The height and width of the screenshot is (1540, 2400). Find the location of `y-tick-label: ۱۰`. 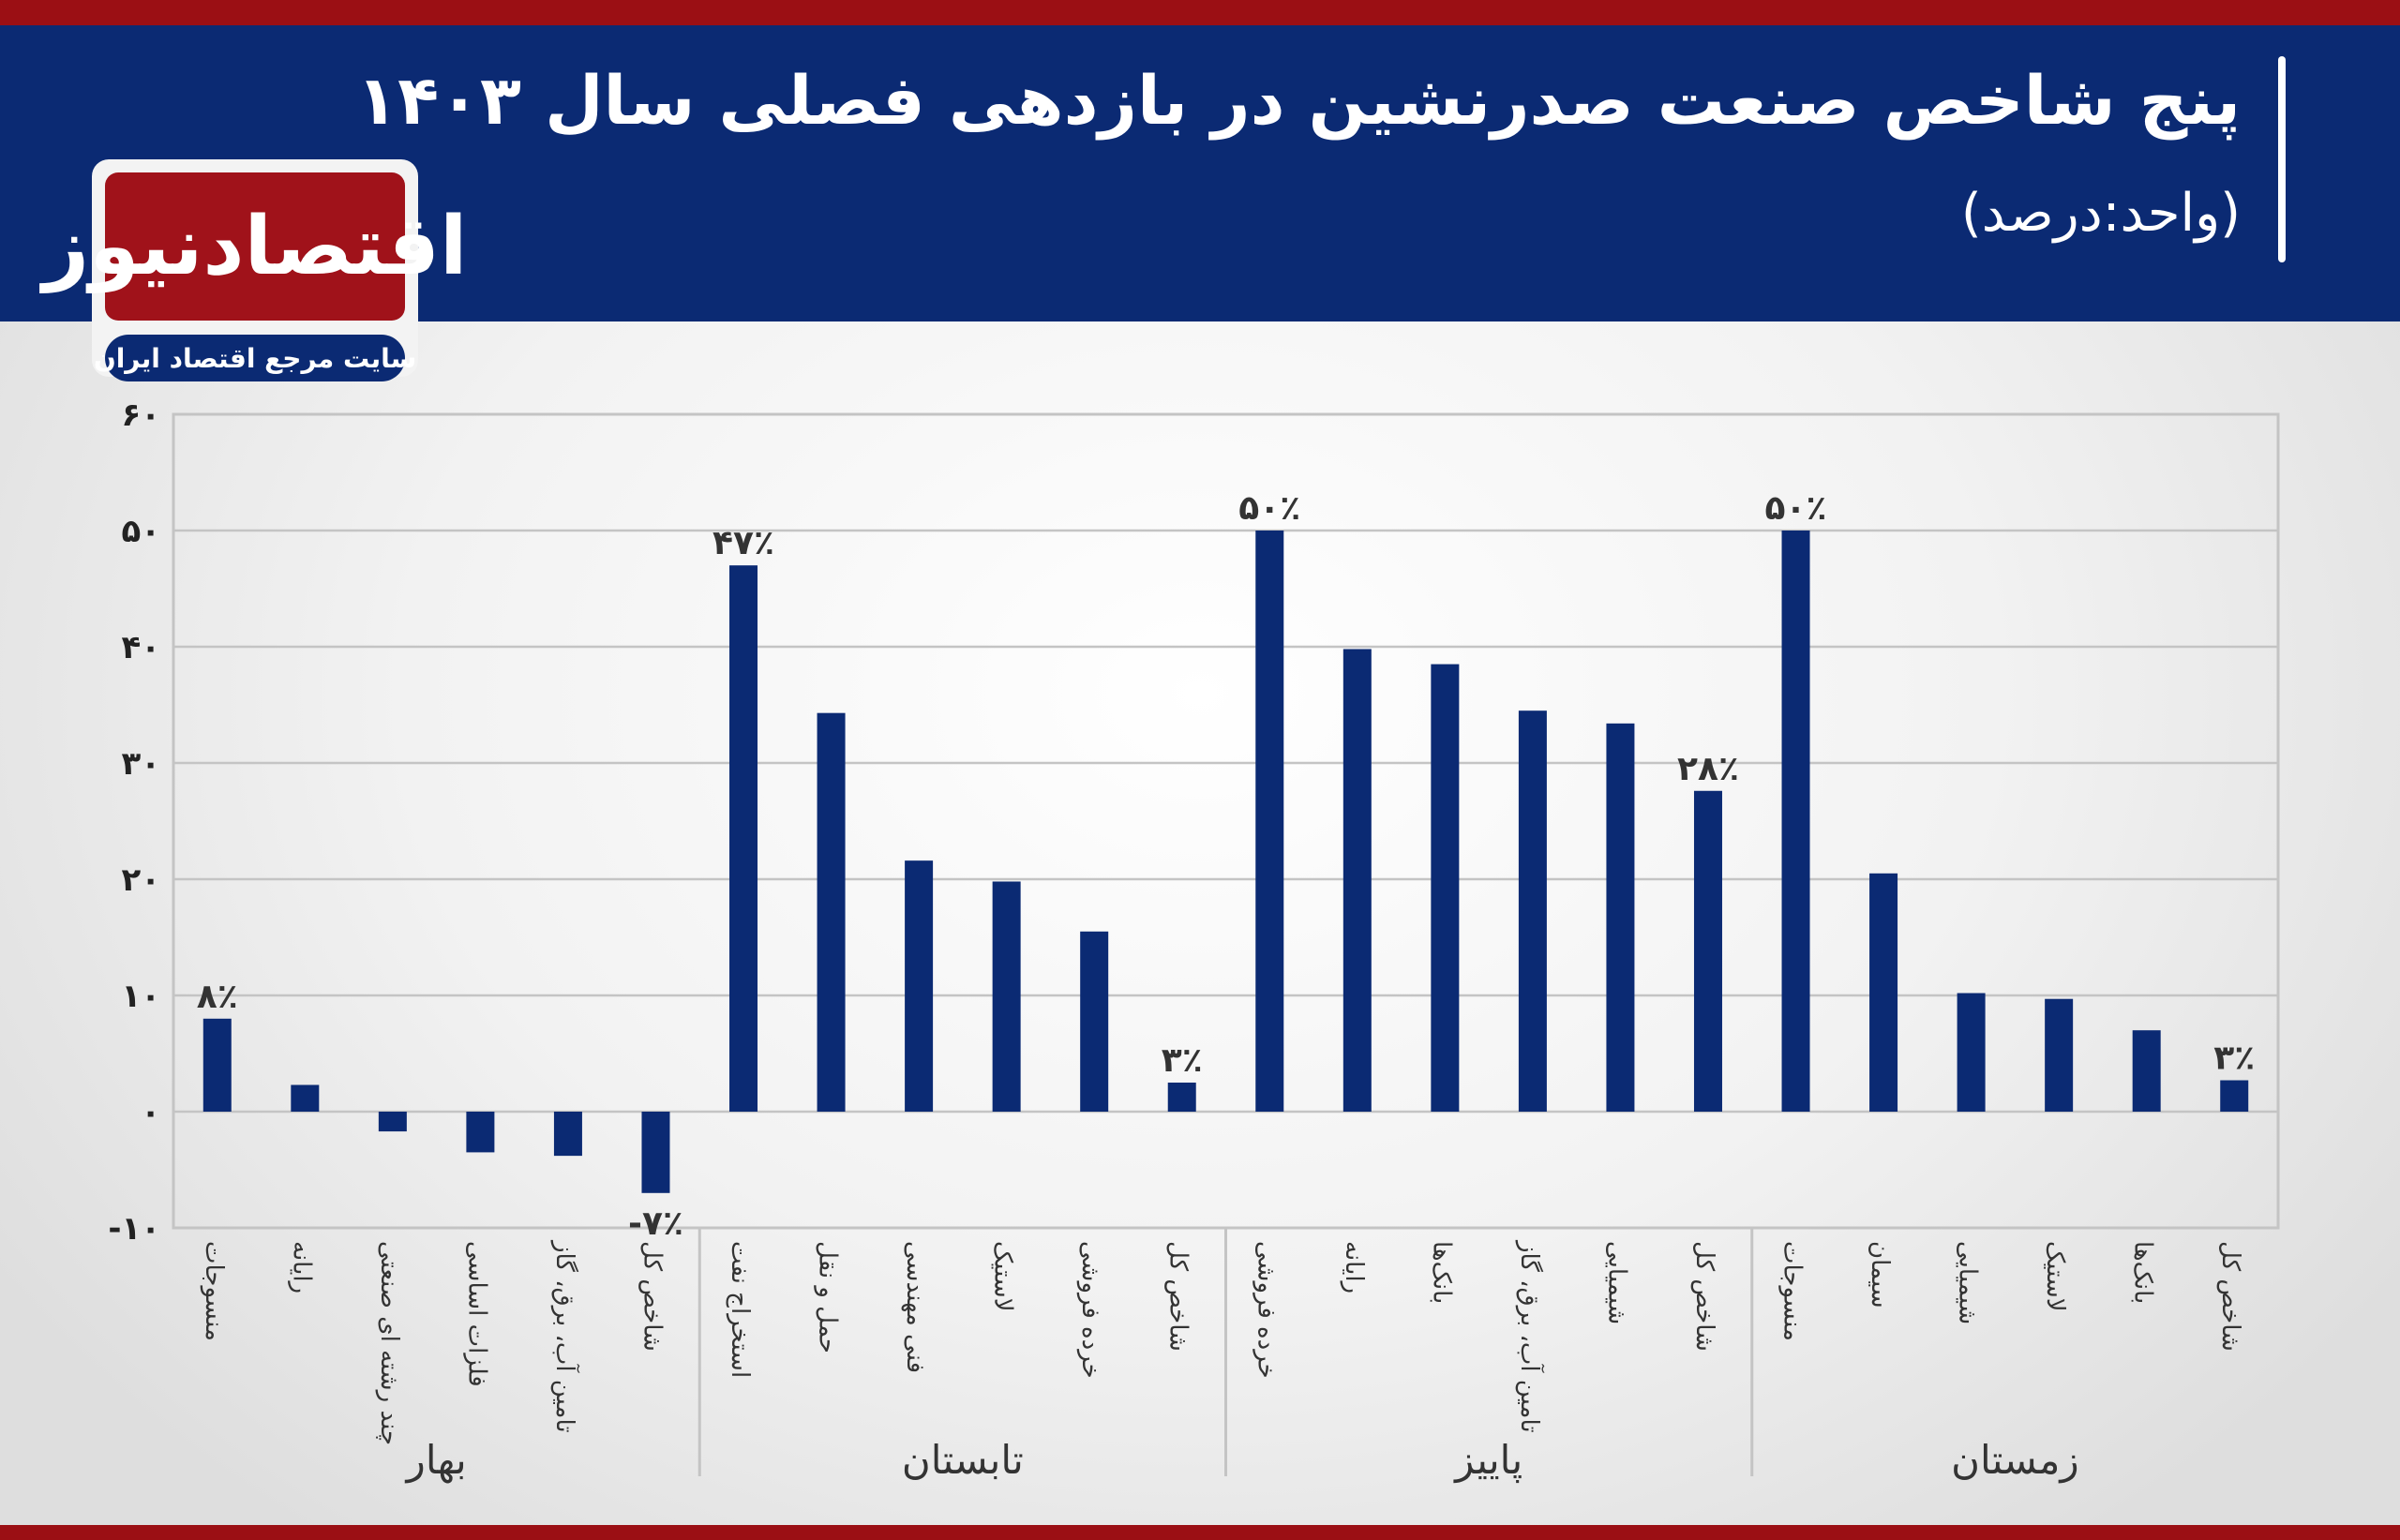

y-tick-label: ۱۰ is located at coordinates (140, 996).